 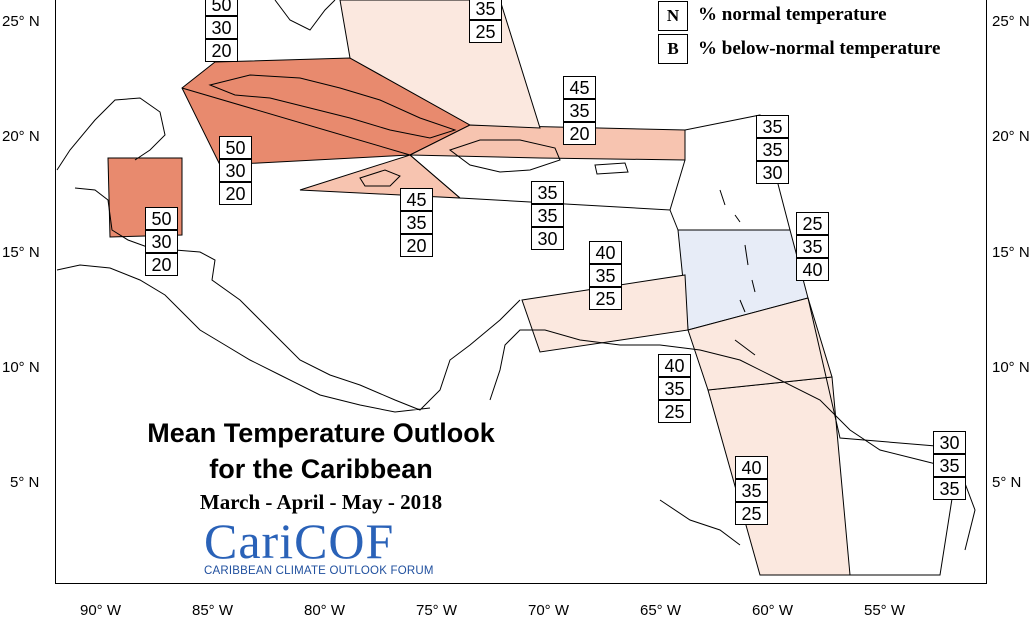 What do you see at coordinates (21, 252) in the screenshot?
I see `lat-label-left-15: 15° N` at bounding box center [21, 252].